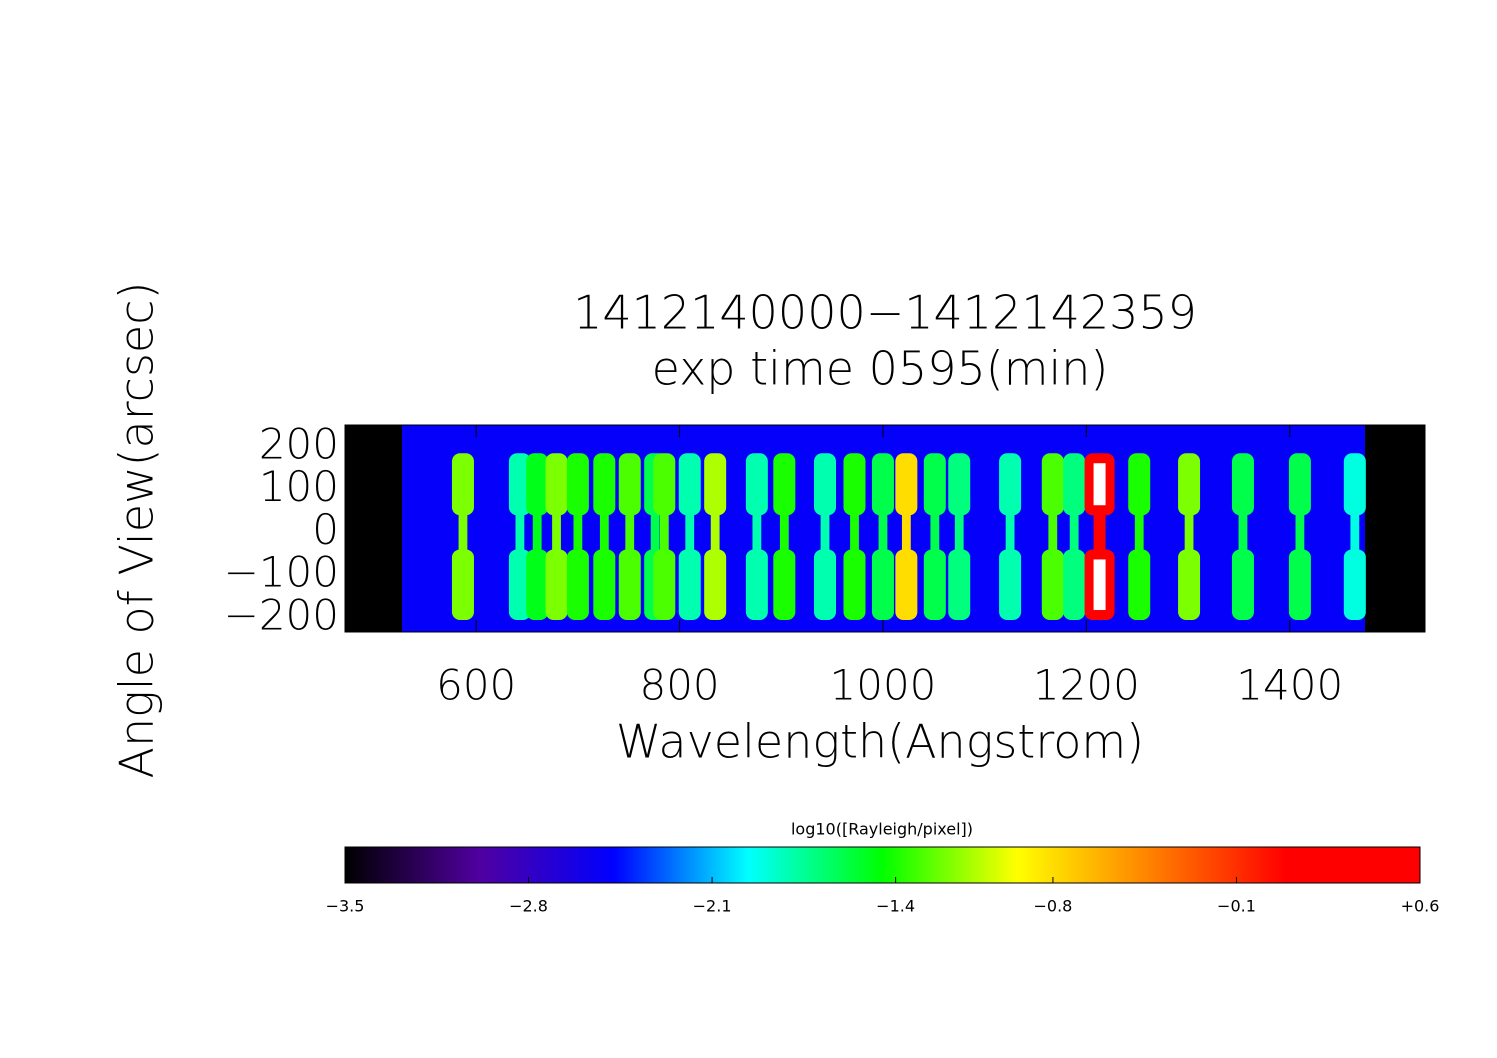  I want to click on y-tick-label: 200, so click(299, 443).